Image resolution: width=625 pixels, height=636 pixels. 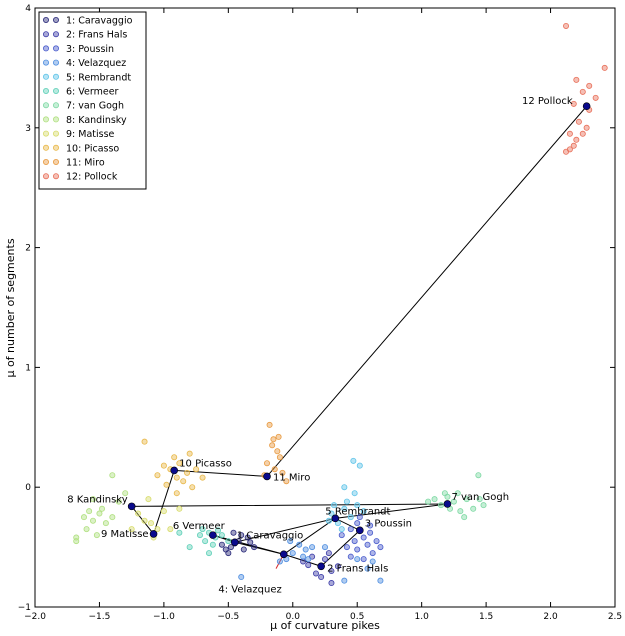 What do you see at coordinates (388, 523) in the screenshot?
I see `centroid-label: 3 Poussin` at bounding box center [388, 523].